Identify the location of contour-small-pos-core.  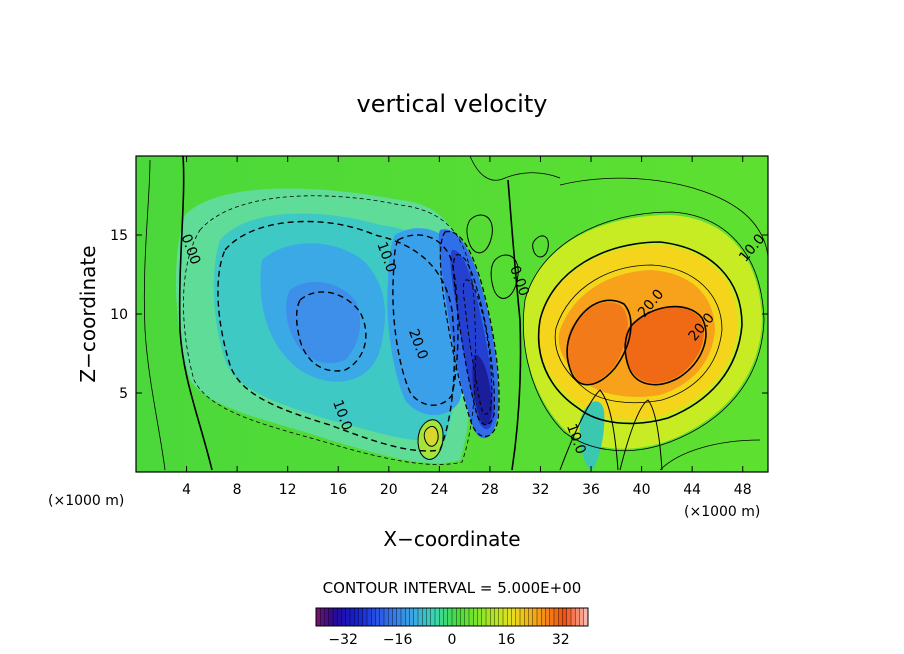
(431, 436).